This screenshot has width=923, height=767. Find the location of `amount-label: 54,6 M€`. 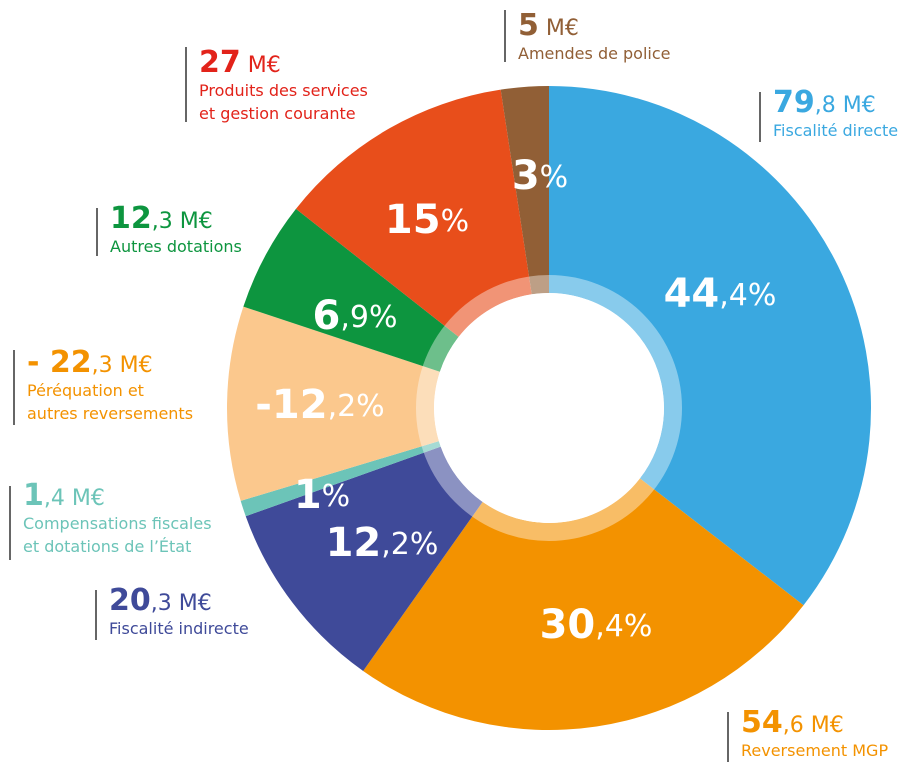

amount-label: 54,6 M€ is located at coordinates (792, 722).